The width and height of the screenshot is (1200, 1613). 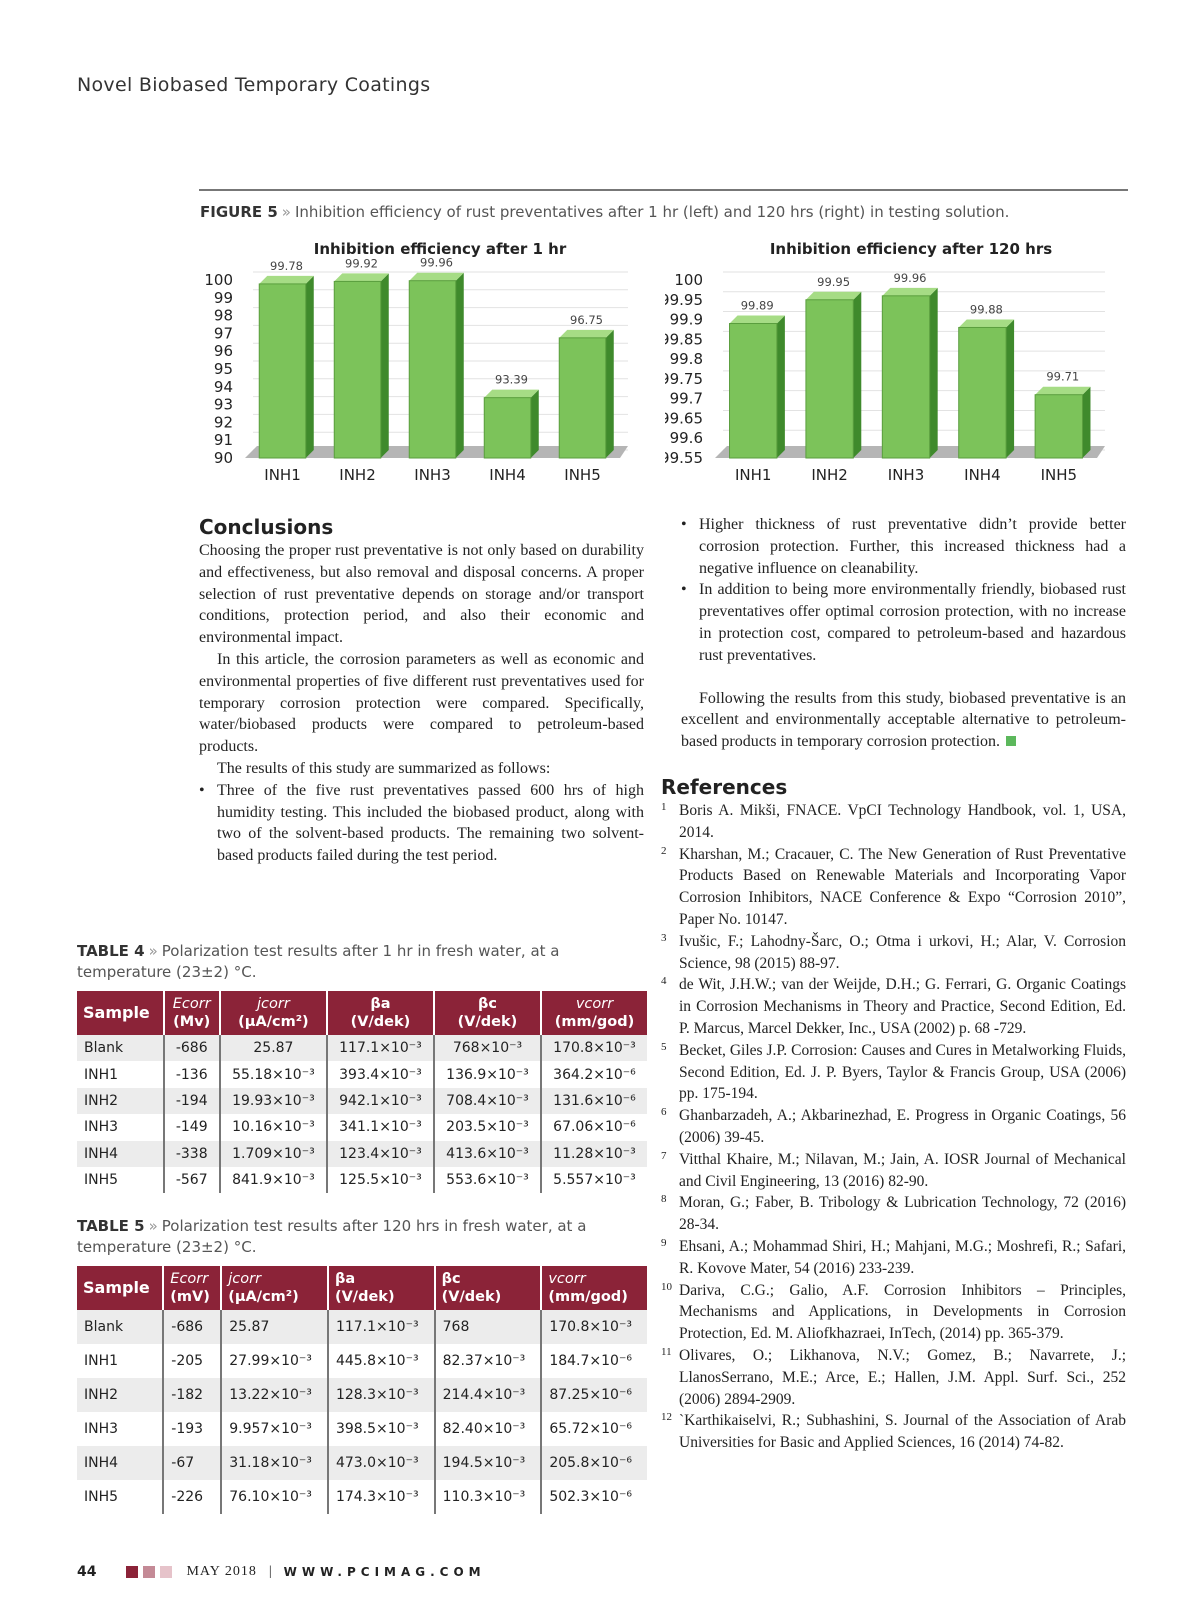 What do you see at coordinates (451, 1279) in the screenshot?
I see `header-symbol: βc` at bounding box center [451, 1279].